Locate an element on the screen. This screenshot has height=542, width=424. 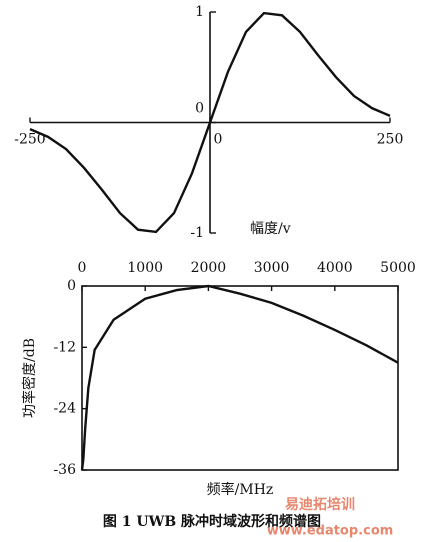
y-axis-label: 功率密度/dB is located at coordinates (29, 378).